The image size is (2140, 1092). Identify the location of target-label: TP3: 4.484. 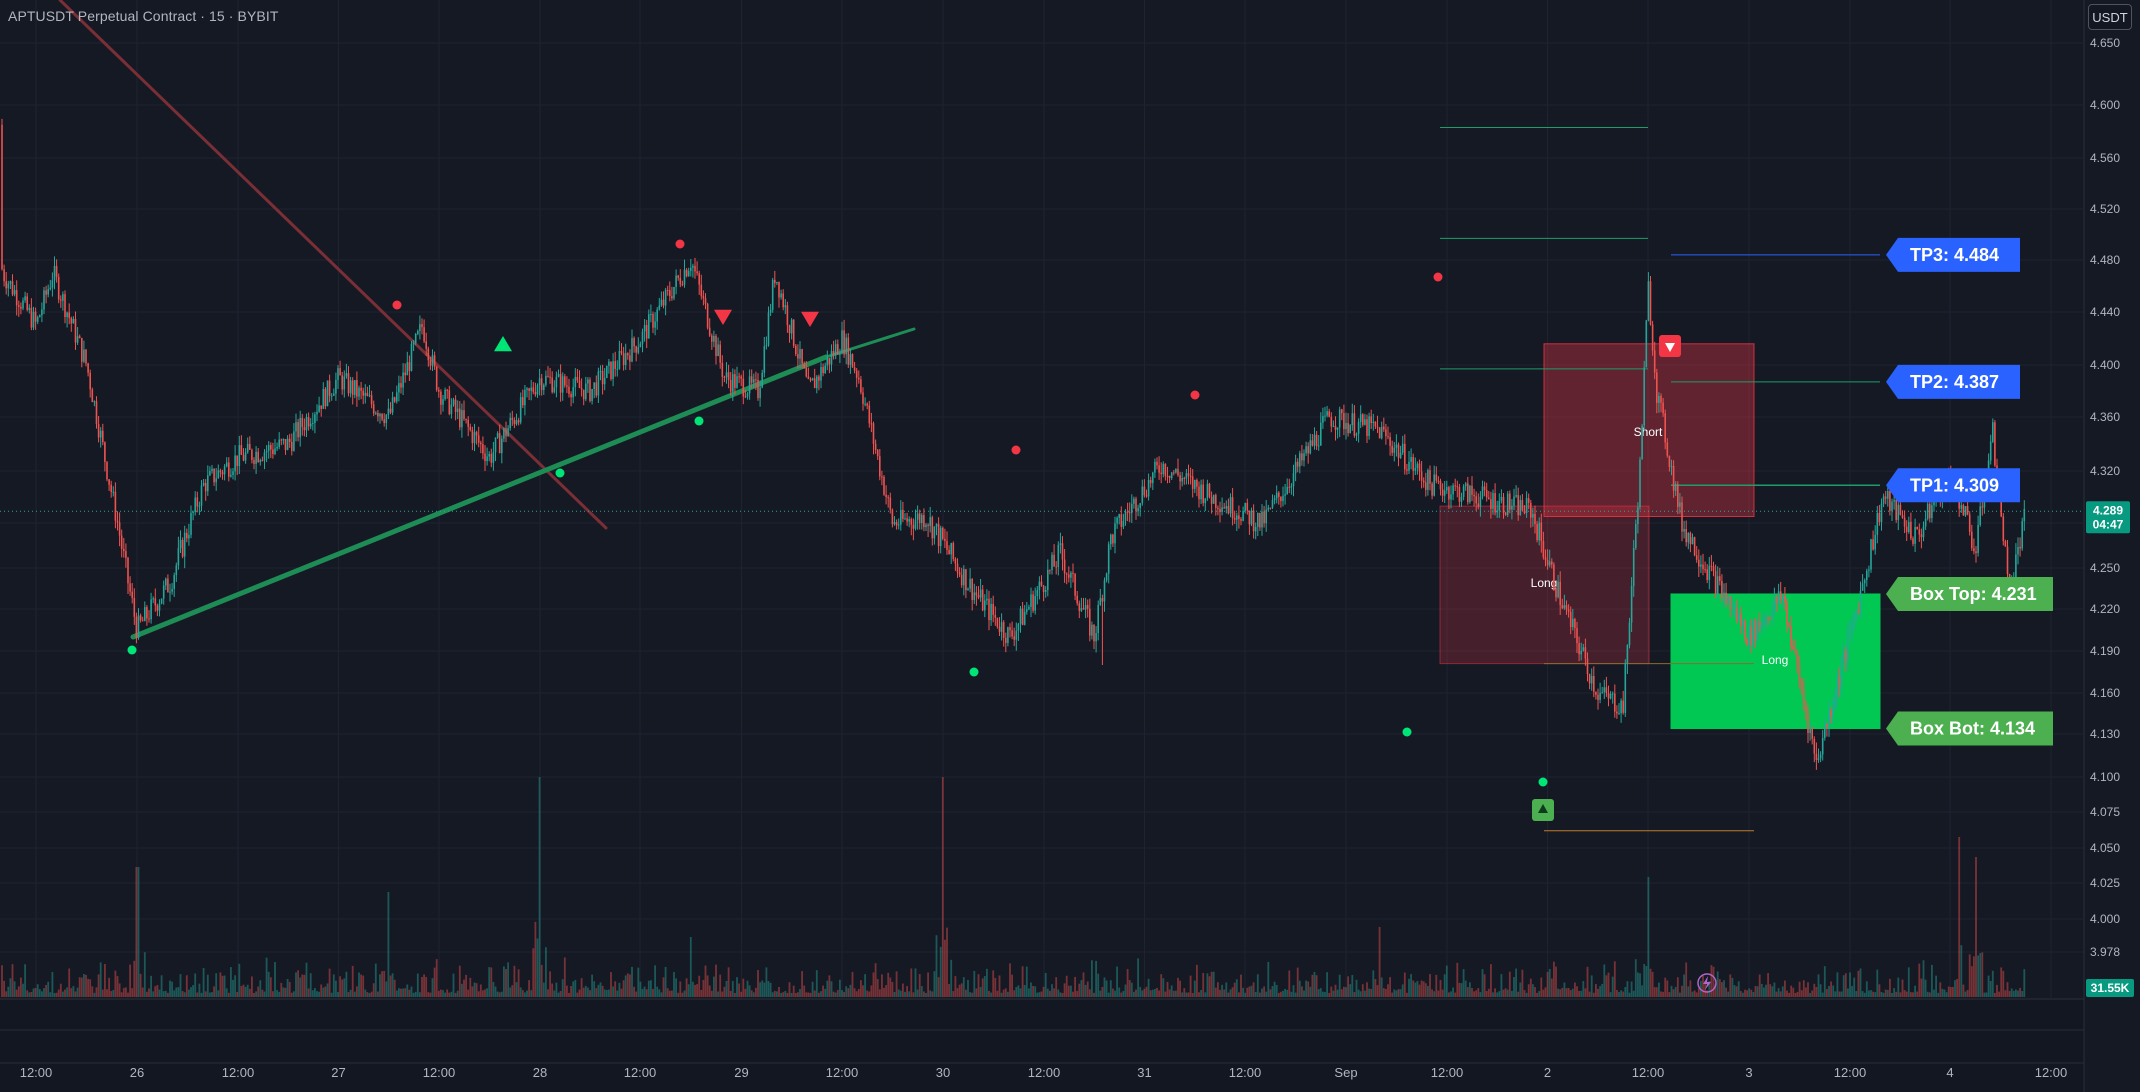
(1953, 254).